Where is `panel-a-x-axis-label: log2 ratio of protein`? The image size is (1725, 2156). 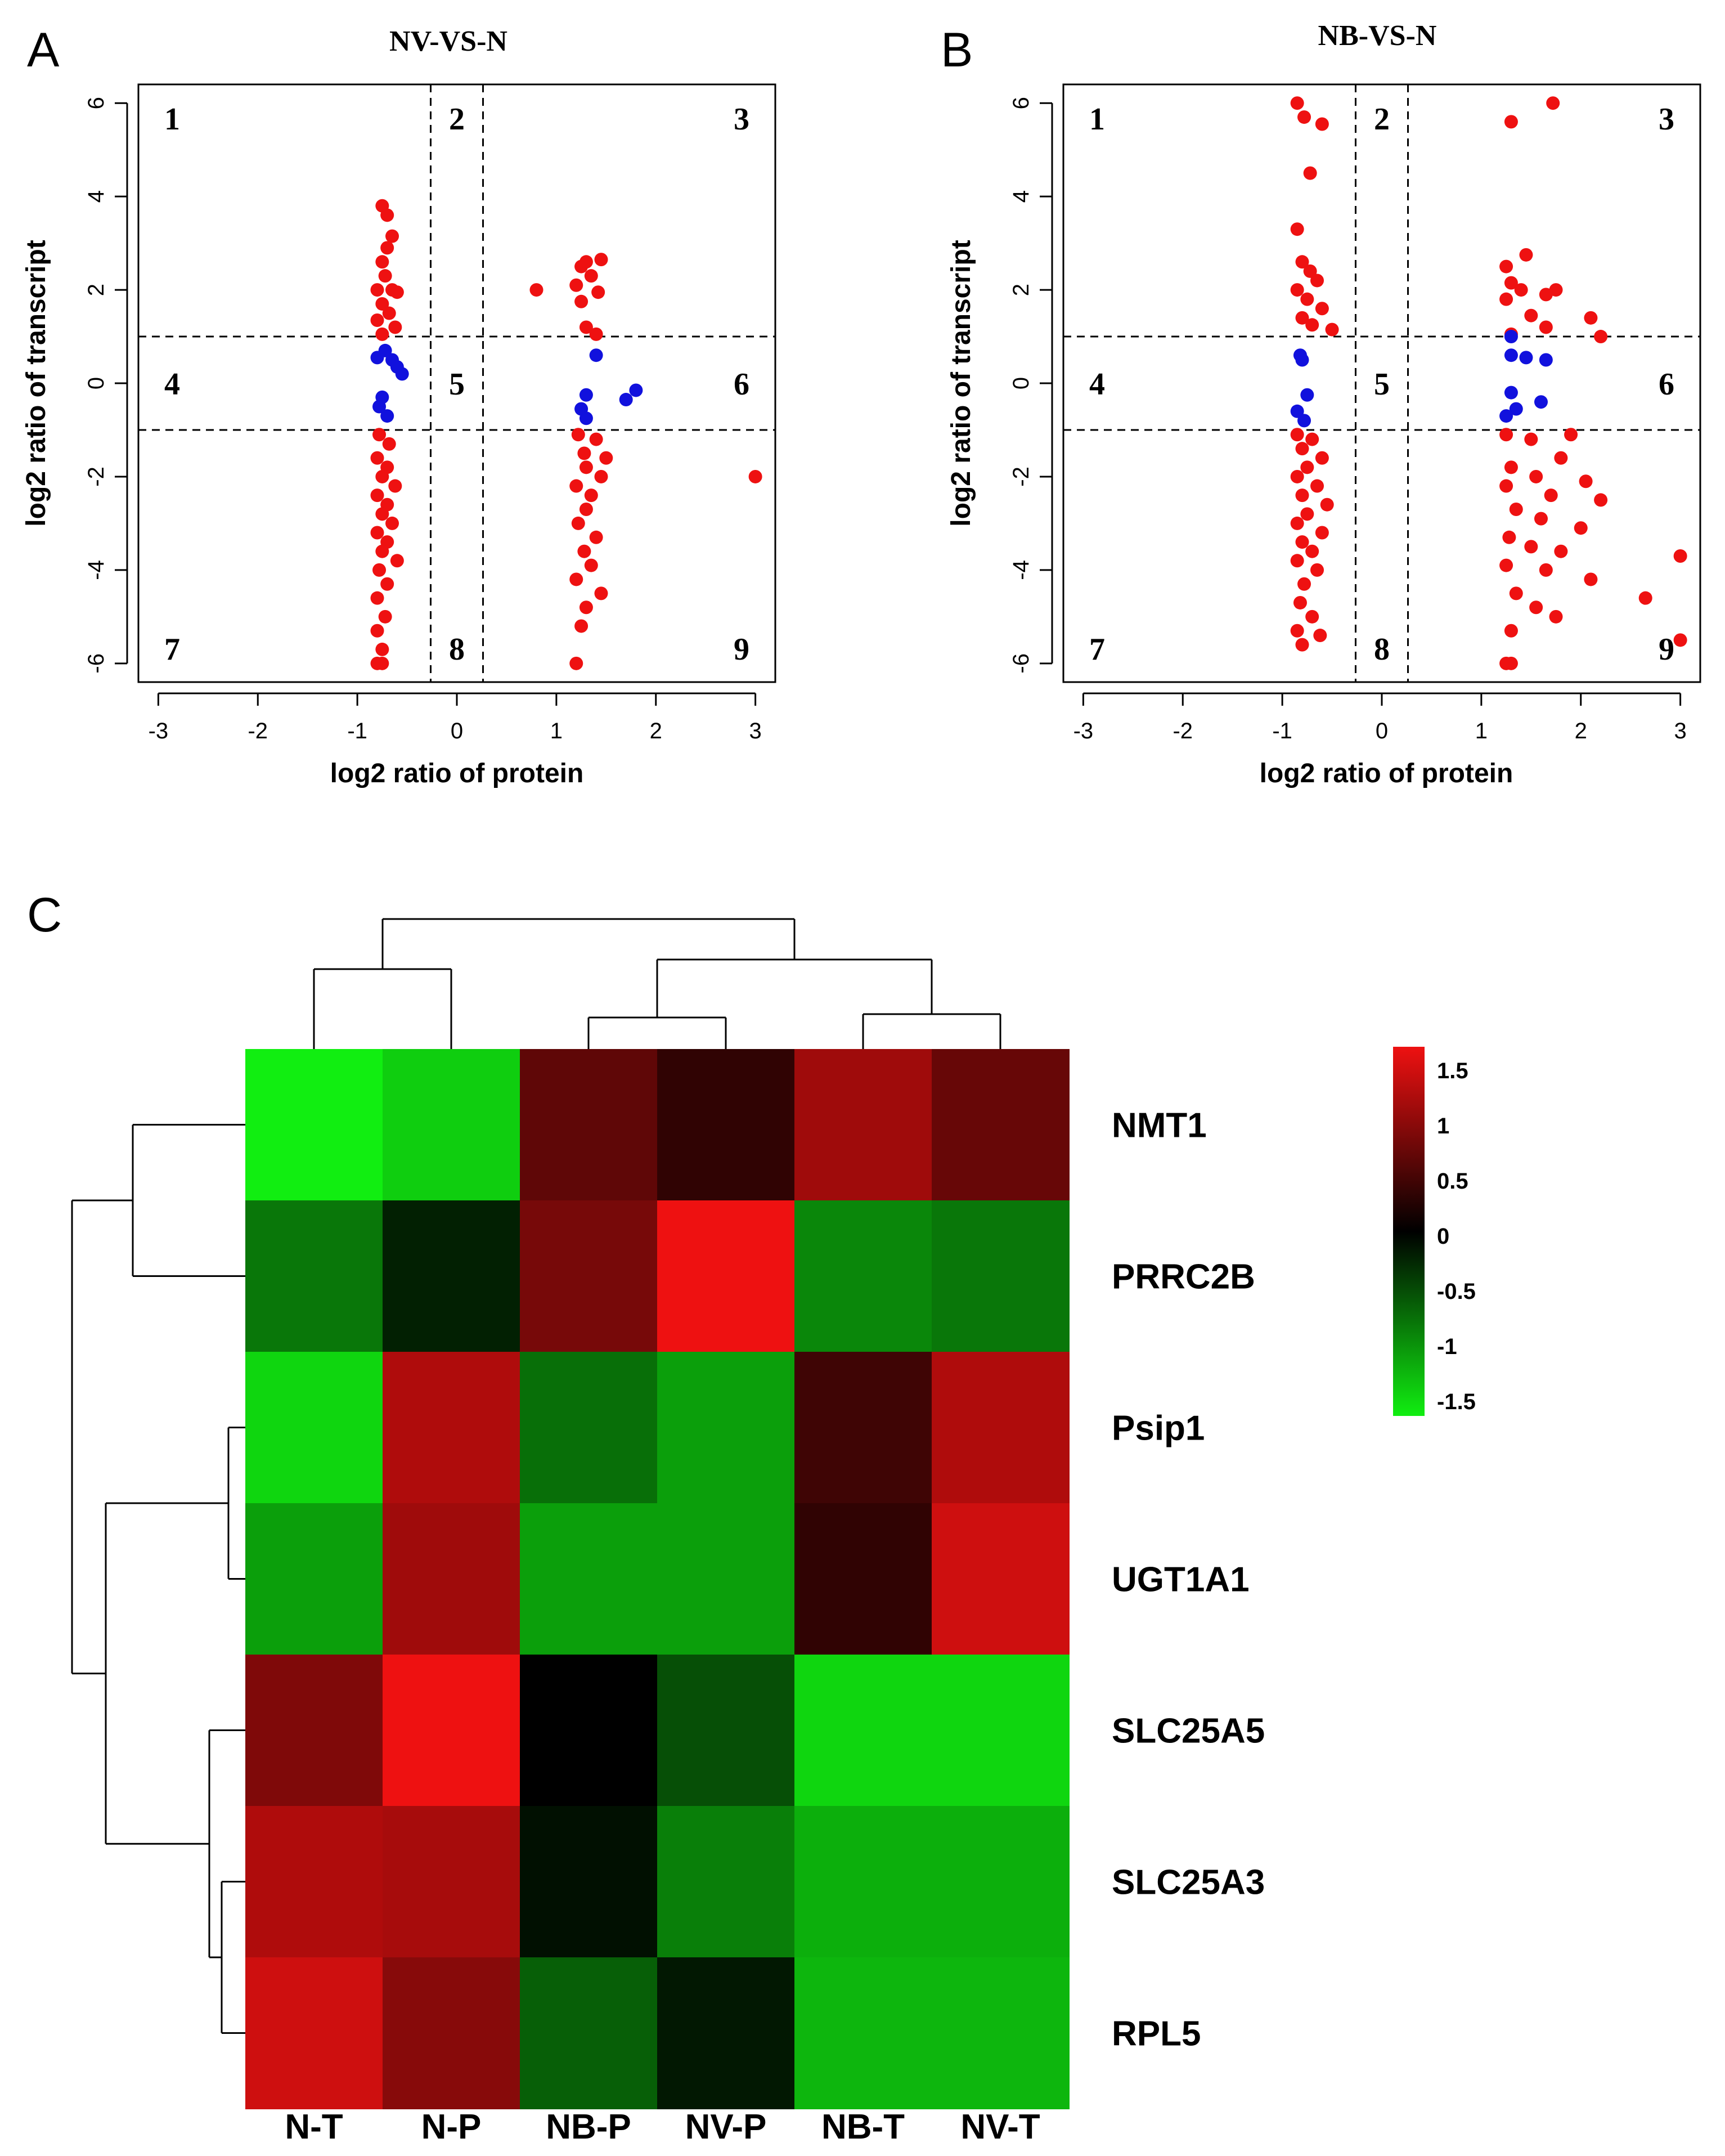 panel-a-x-axis-label: log2 ratio of protein is located at coordinates (457, 774).